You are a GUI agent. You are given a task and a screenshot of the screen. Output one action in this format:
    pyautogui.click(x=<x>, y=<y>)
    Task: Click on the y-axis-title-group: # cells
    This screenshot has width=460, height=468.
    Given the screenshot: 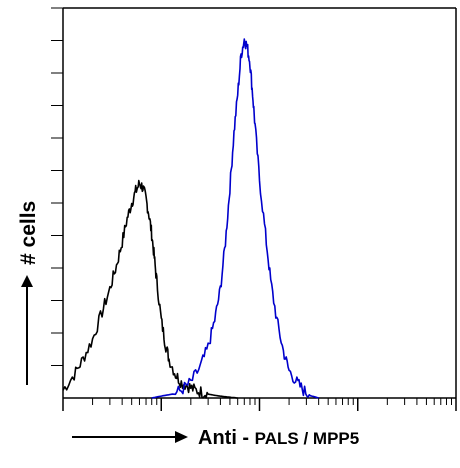 What is the action you would take?
    pyautogui.click(x=28, y=293)
    